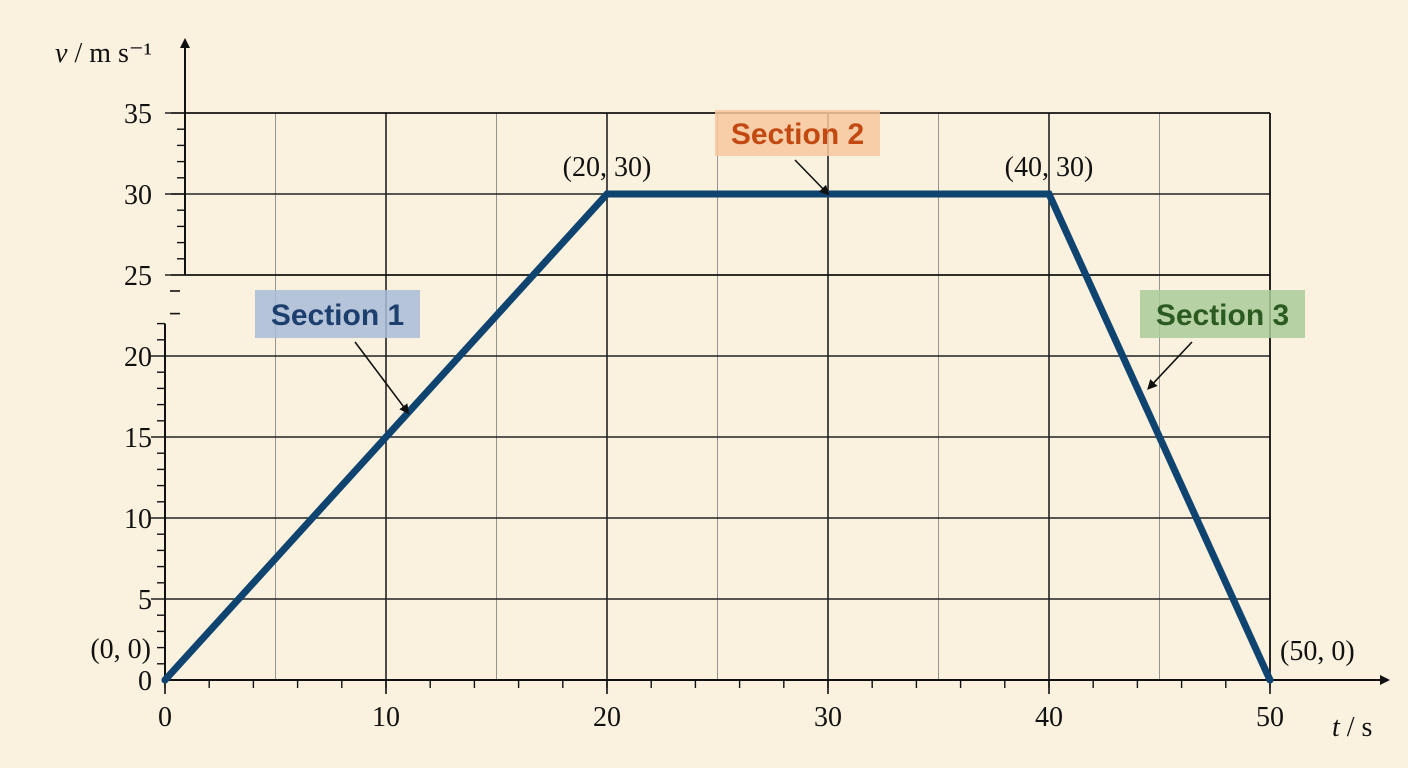 The width and height of the screenshot is (1408, 768). What do you see at coordinates (1049, 717) in the screenshot?
I see `x-tick-label: 40` at bounding box center [1049, 717].